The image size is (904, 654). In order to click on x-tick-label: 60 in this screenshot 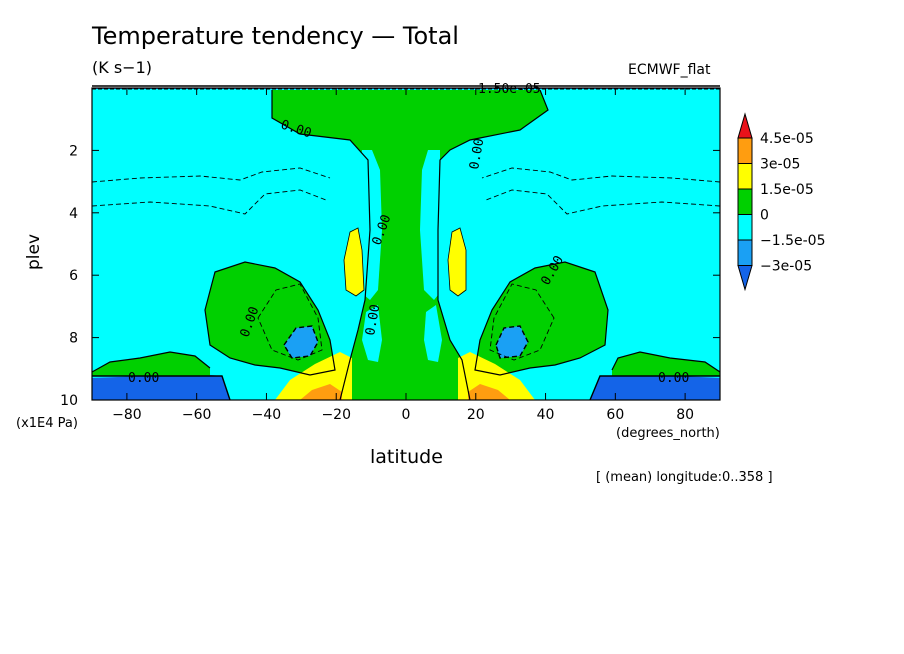, I will do `click(615, 415)`.